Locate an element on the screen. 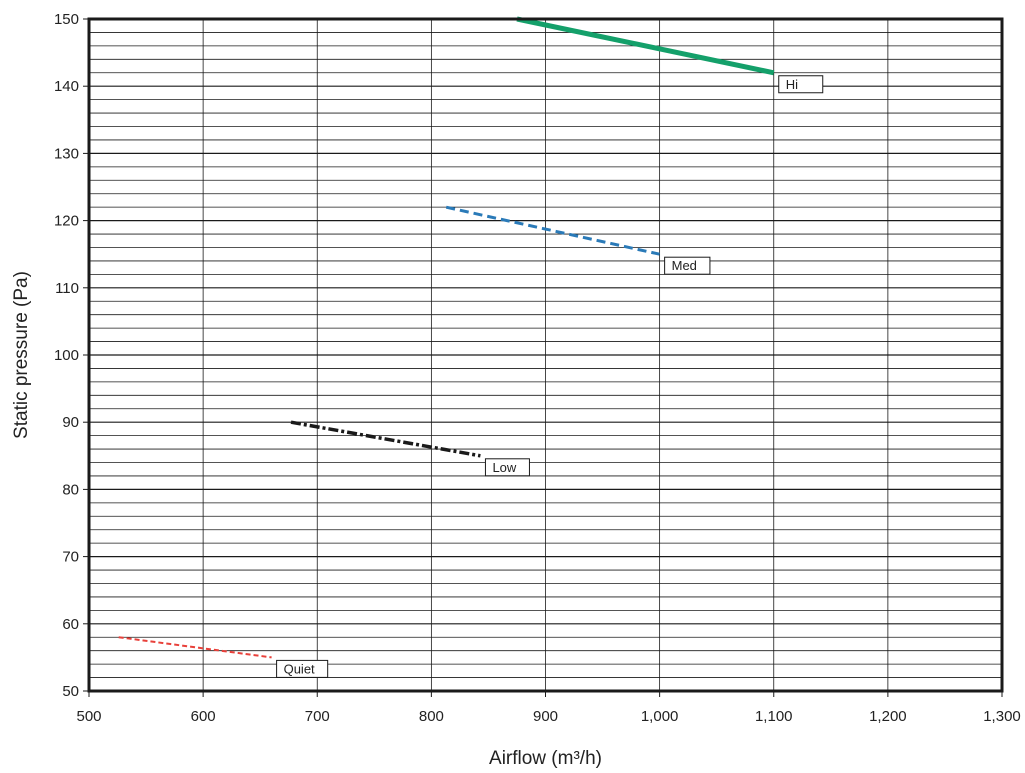 This screenshot has width=1025, height=773. series-label-text: Low is located at coordinates (504, 467).